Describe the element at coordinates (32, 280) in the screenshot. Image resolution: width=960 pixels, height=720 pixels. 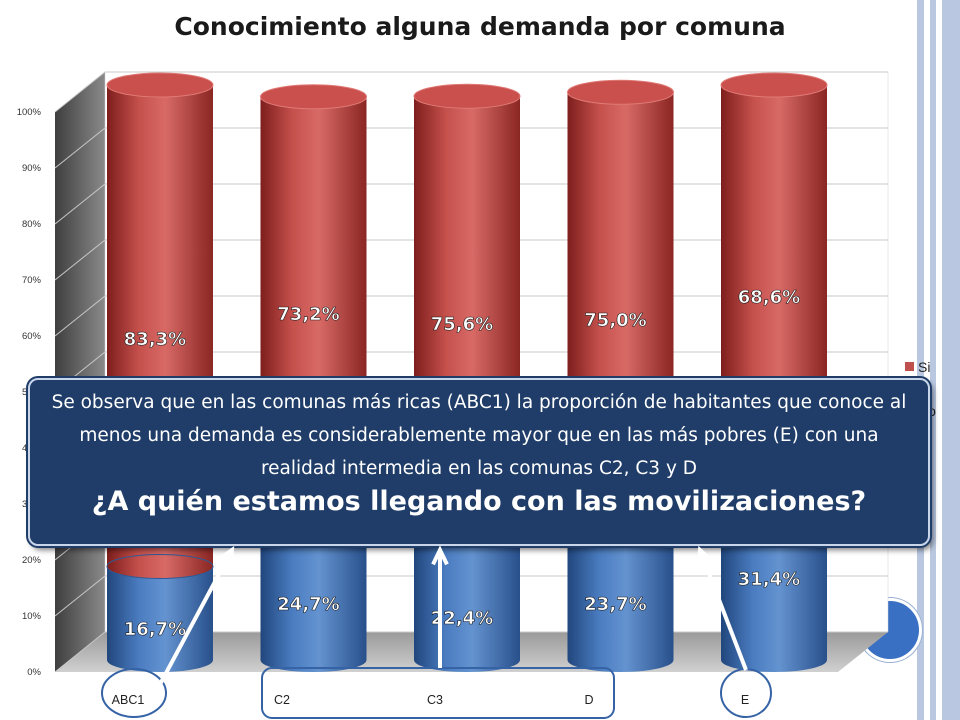
I see `y-tick-label: 70%` at that location.